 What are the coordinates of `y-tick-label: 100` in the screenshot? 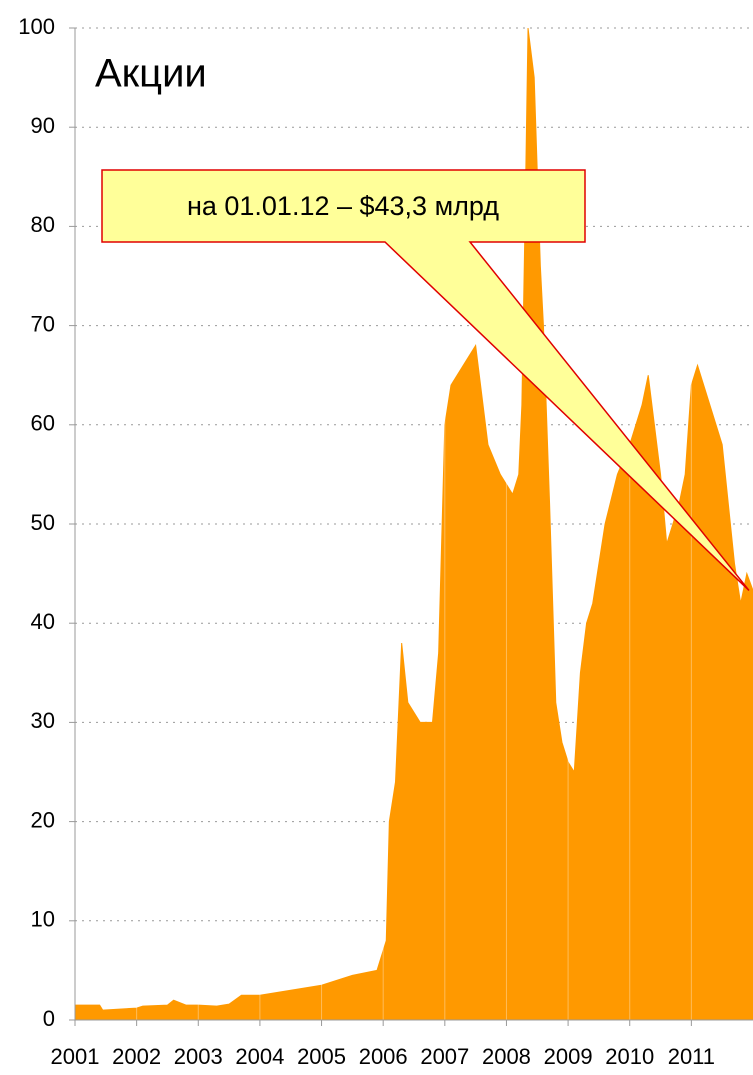 It's located at (36, 26).